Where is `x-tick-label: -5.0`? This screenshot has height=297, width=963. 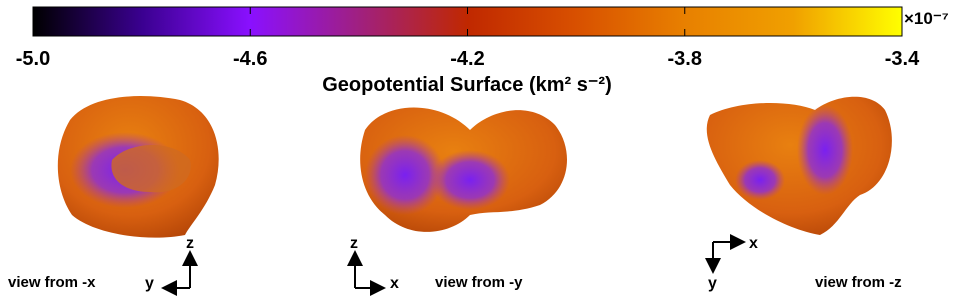 x-tick-label: -5.0 is located at coordinates (33, 59).